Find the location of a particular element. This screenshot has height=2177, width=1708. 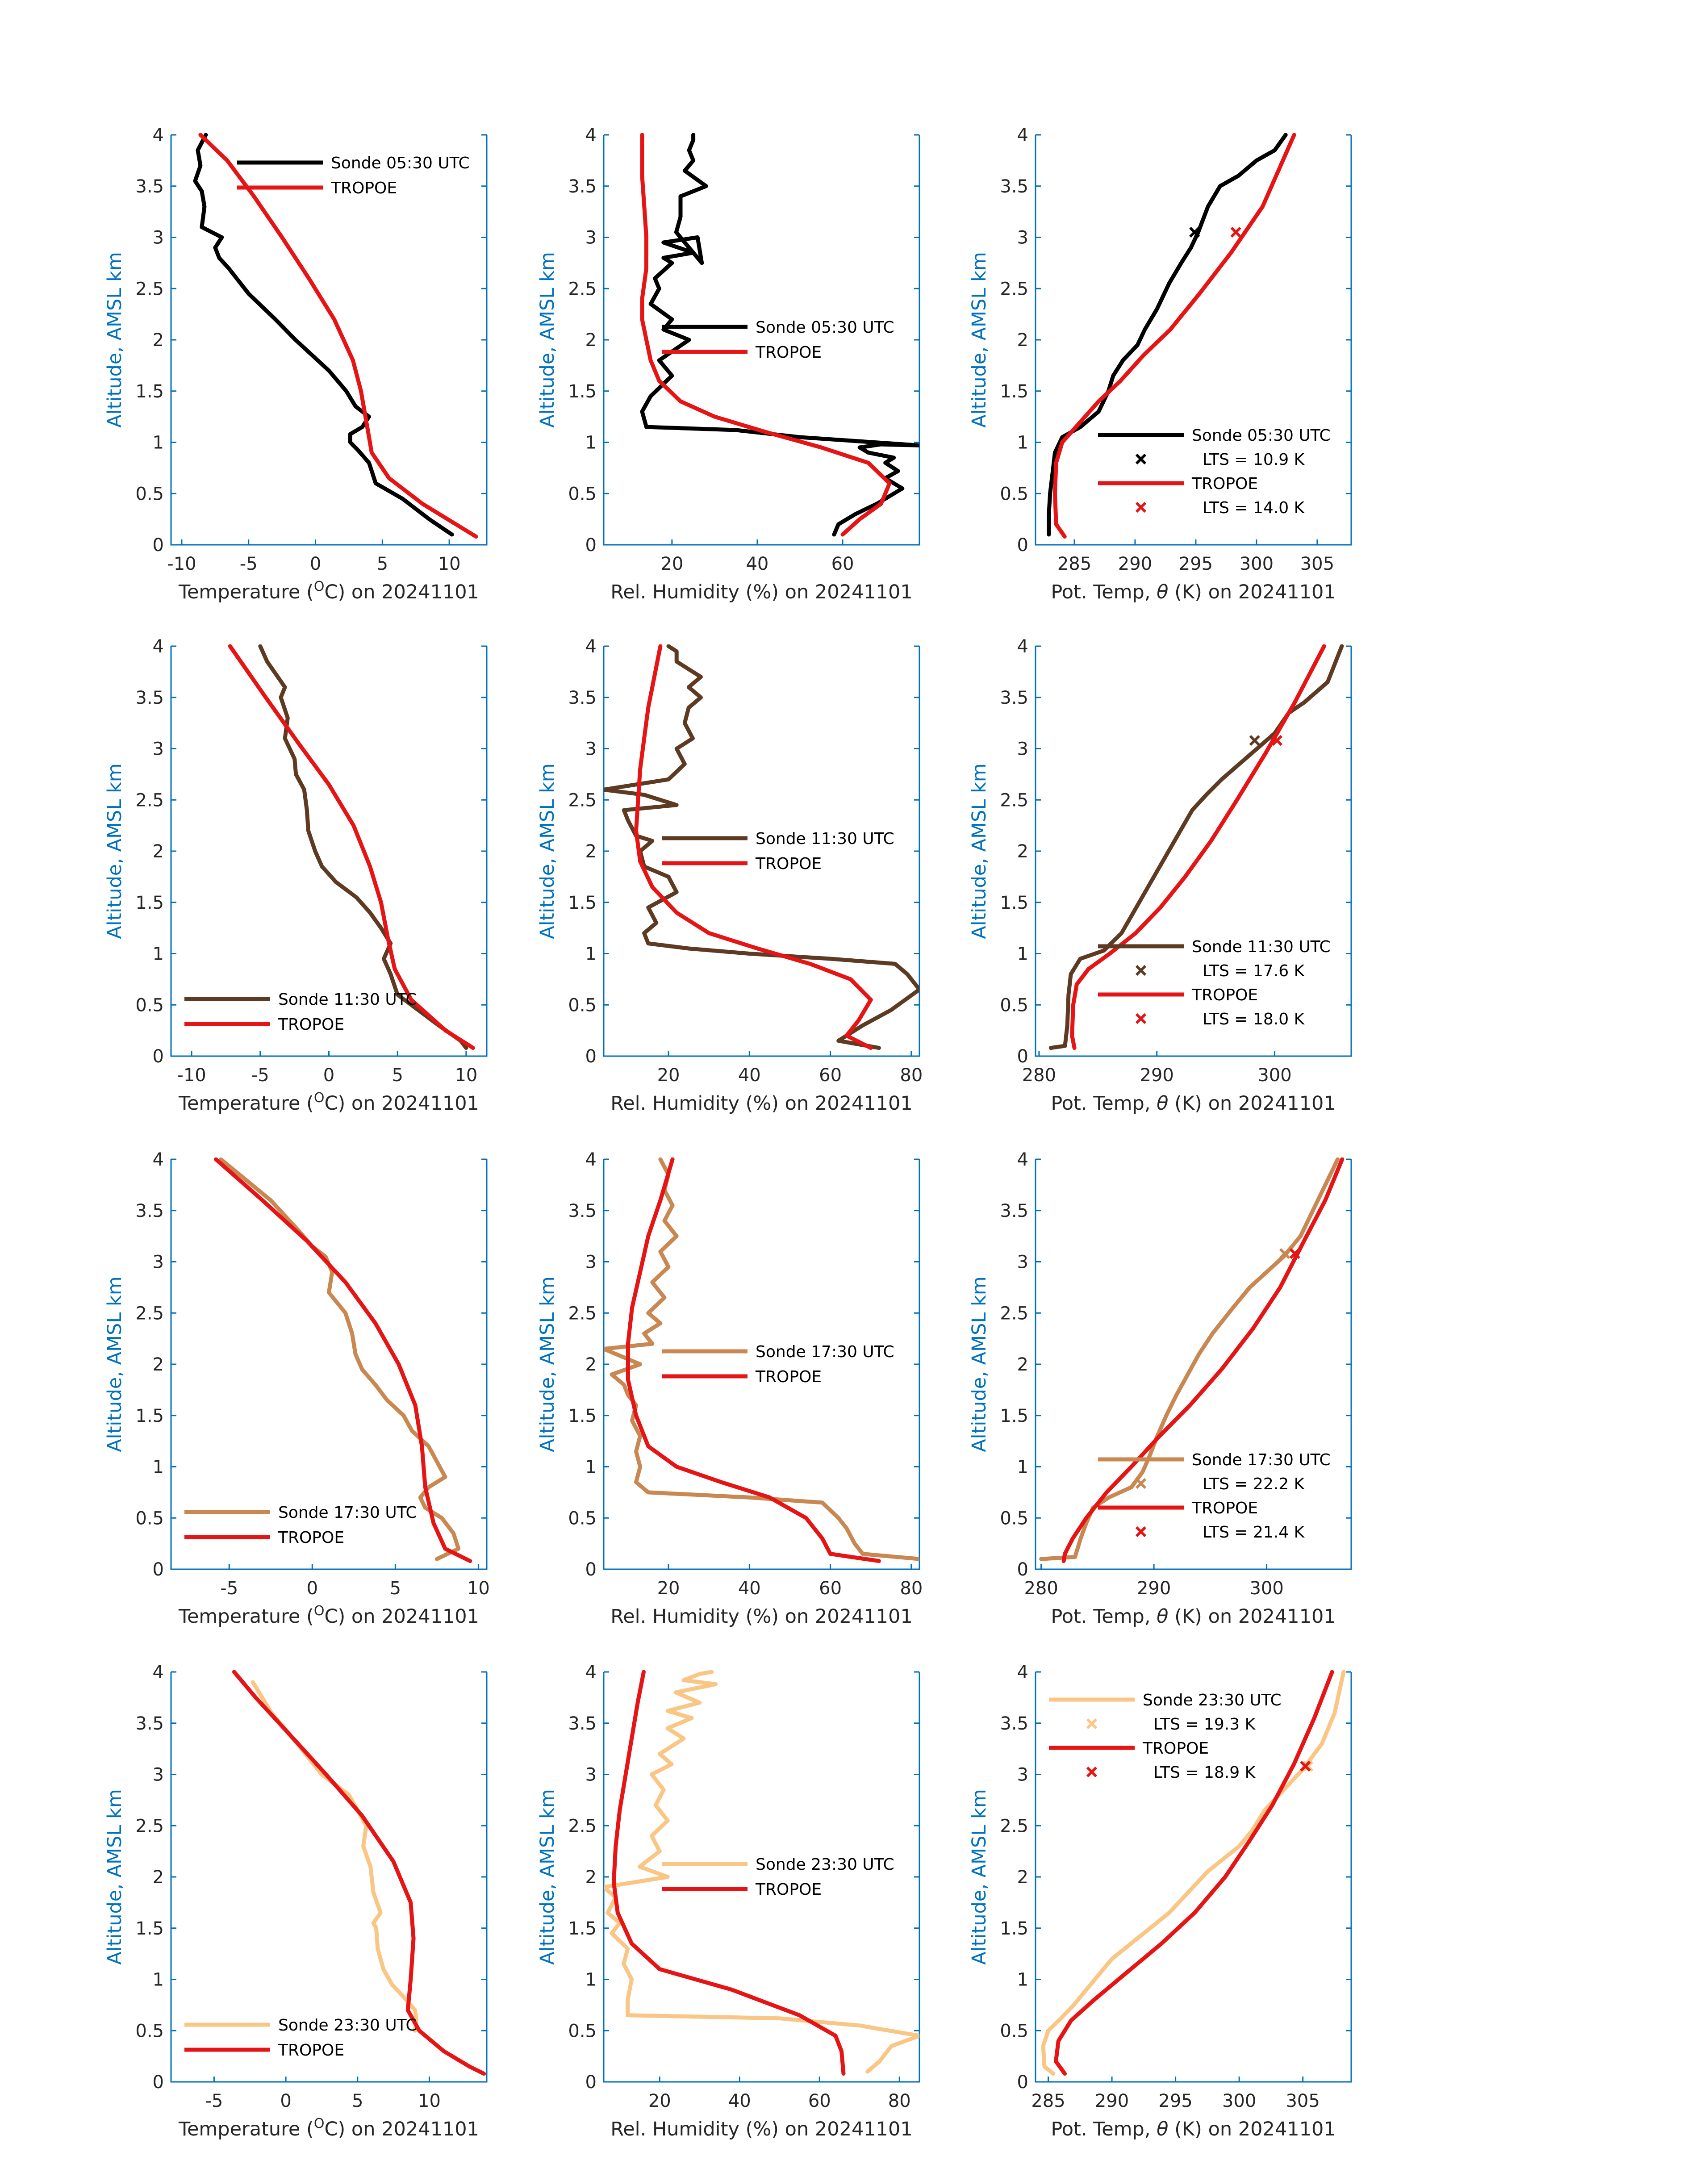

legend-lts: LTS = 18.0 K is located at coordinates (1254, 1019).